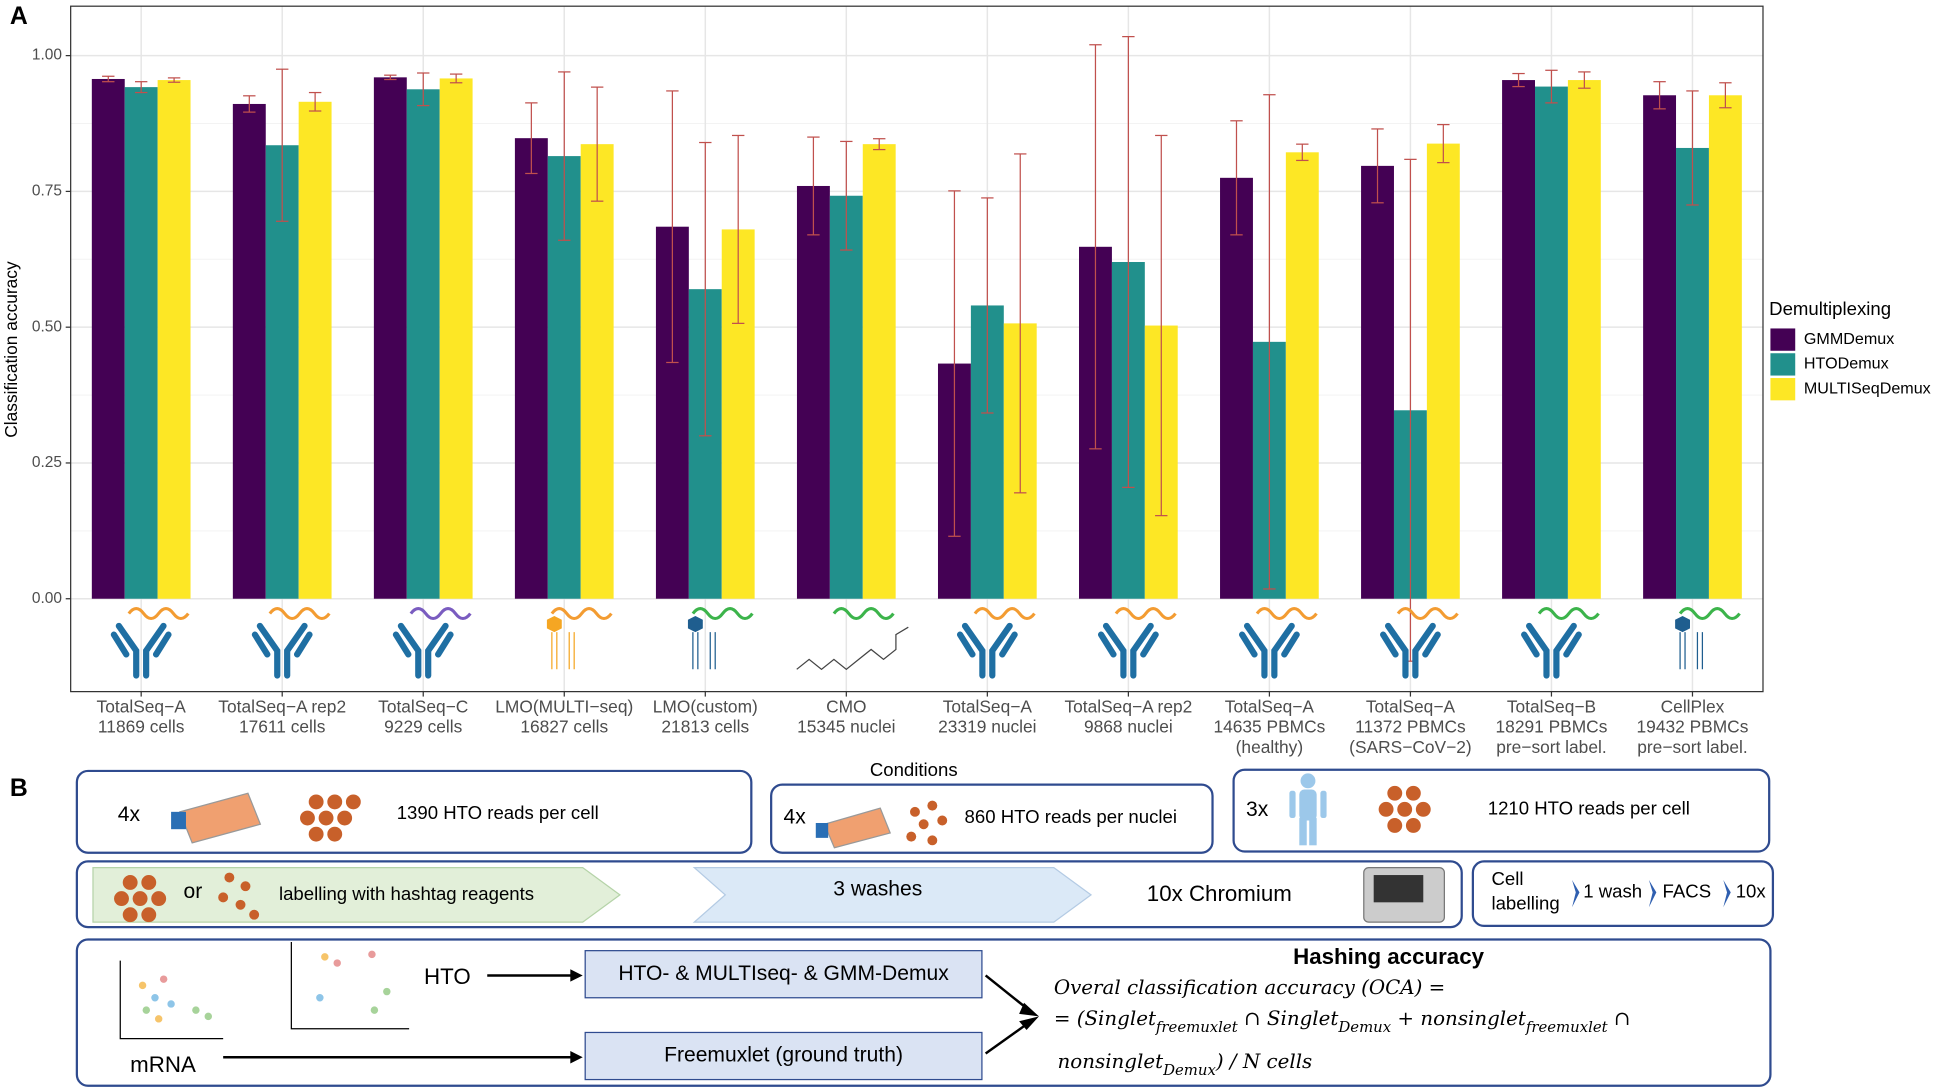  I want to click on arrowheads, so click(804, 1016).